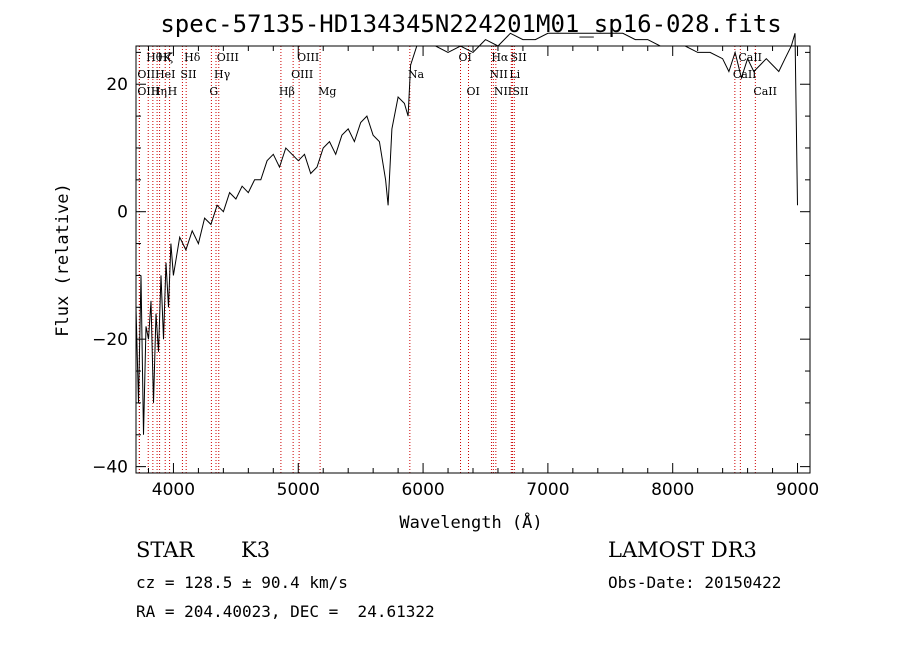 The image size is (900, 649). What do you see at coordinates (298, 490) in the screenshot?
I see `x-tick-label: 5000` at bounding box center [298, 490].